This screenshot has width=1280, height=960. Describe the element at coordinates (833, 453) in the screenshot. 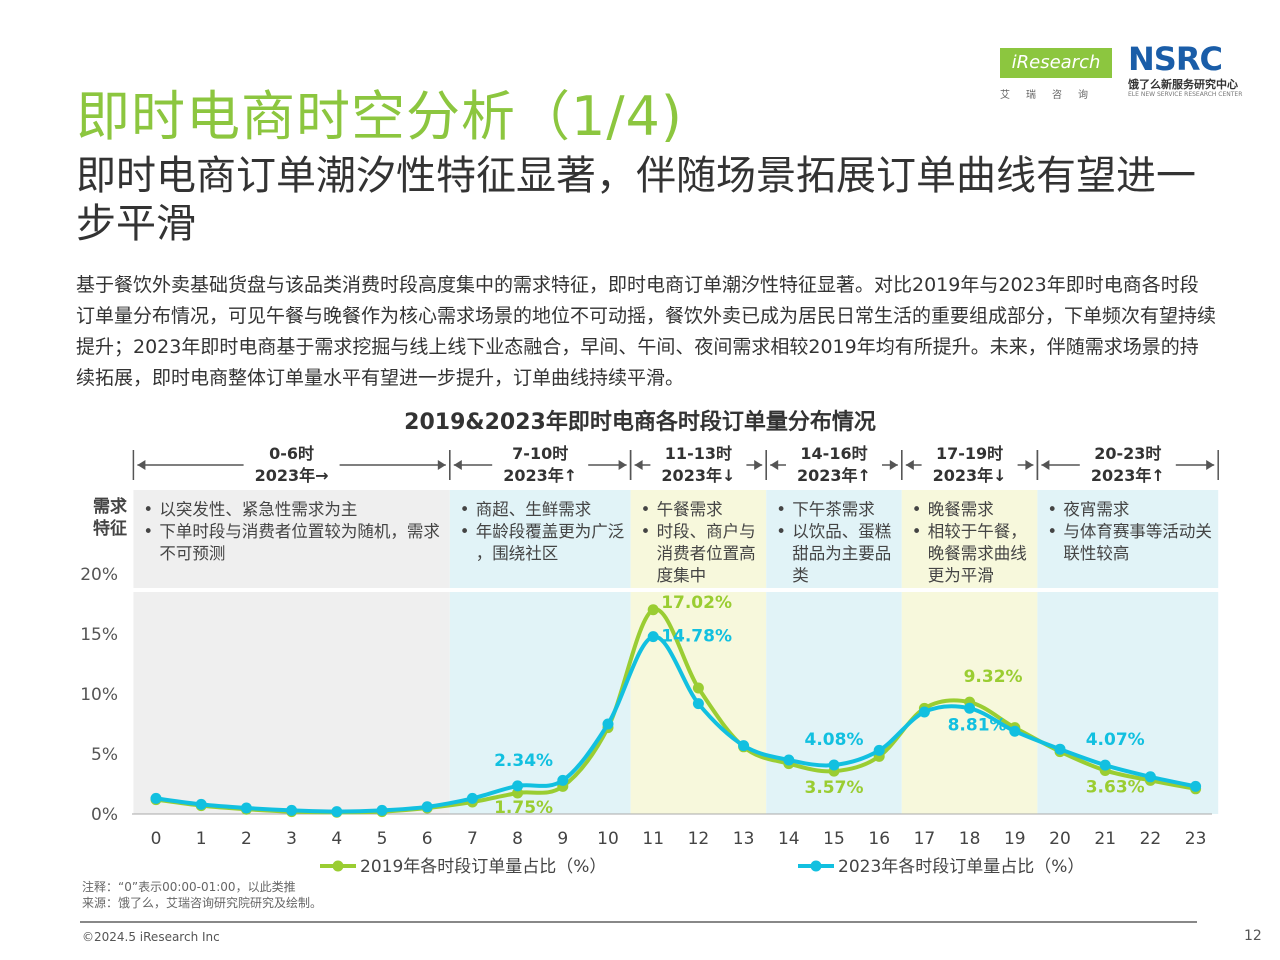

I see `segment-period-3: 14-16时` at that location.